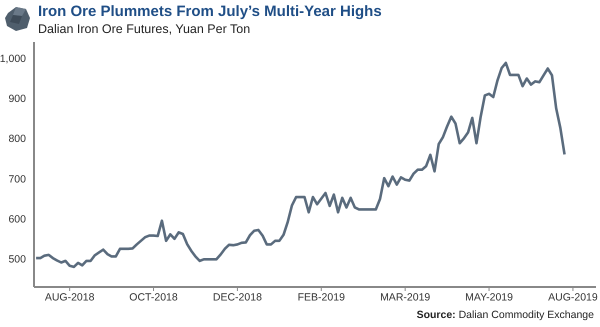 This screenshot has height=327, width=600. I want to click on x-tick-label: AUG-2018, so click(69, 297).